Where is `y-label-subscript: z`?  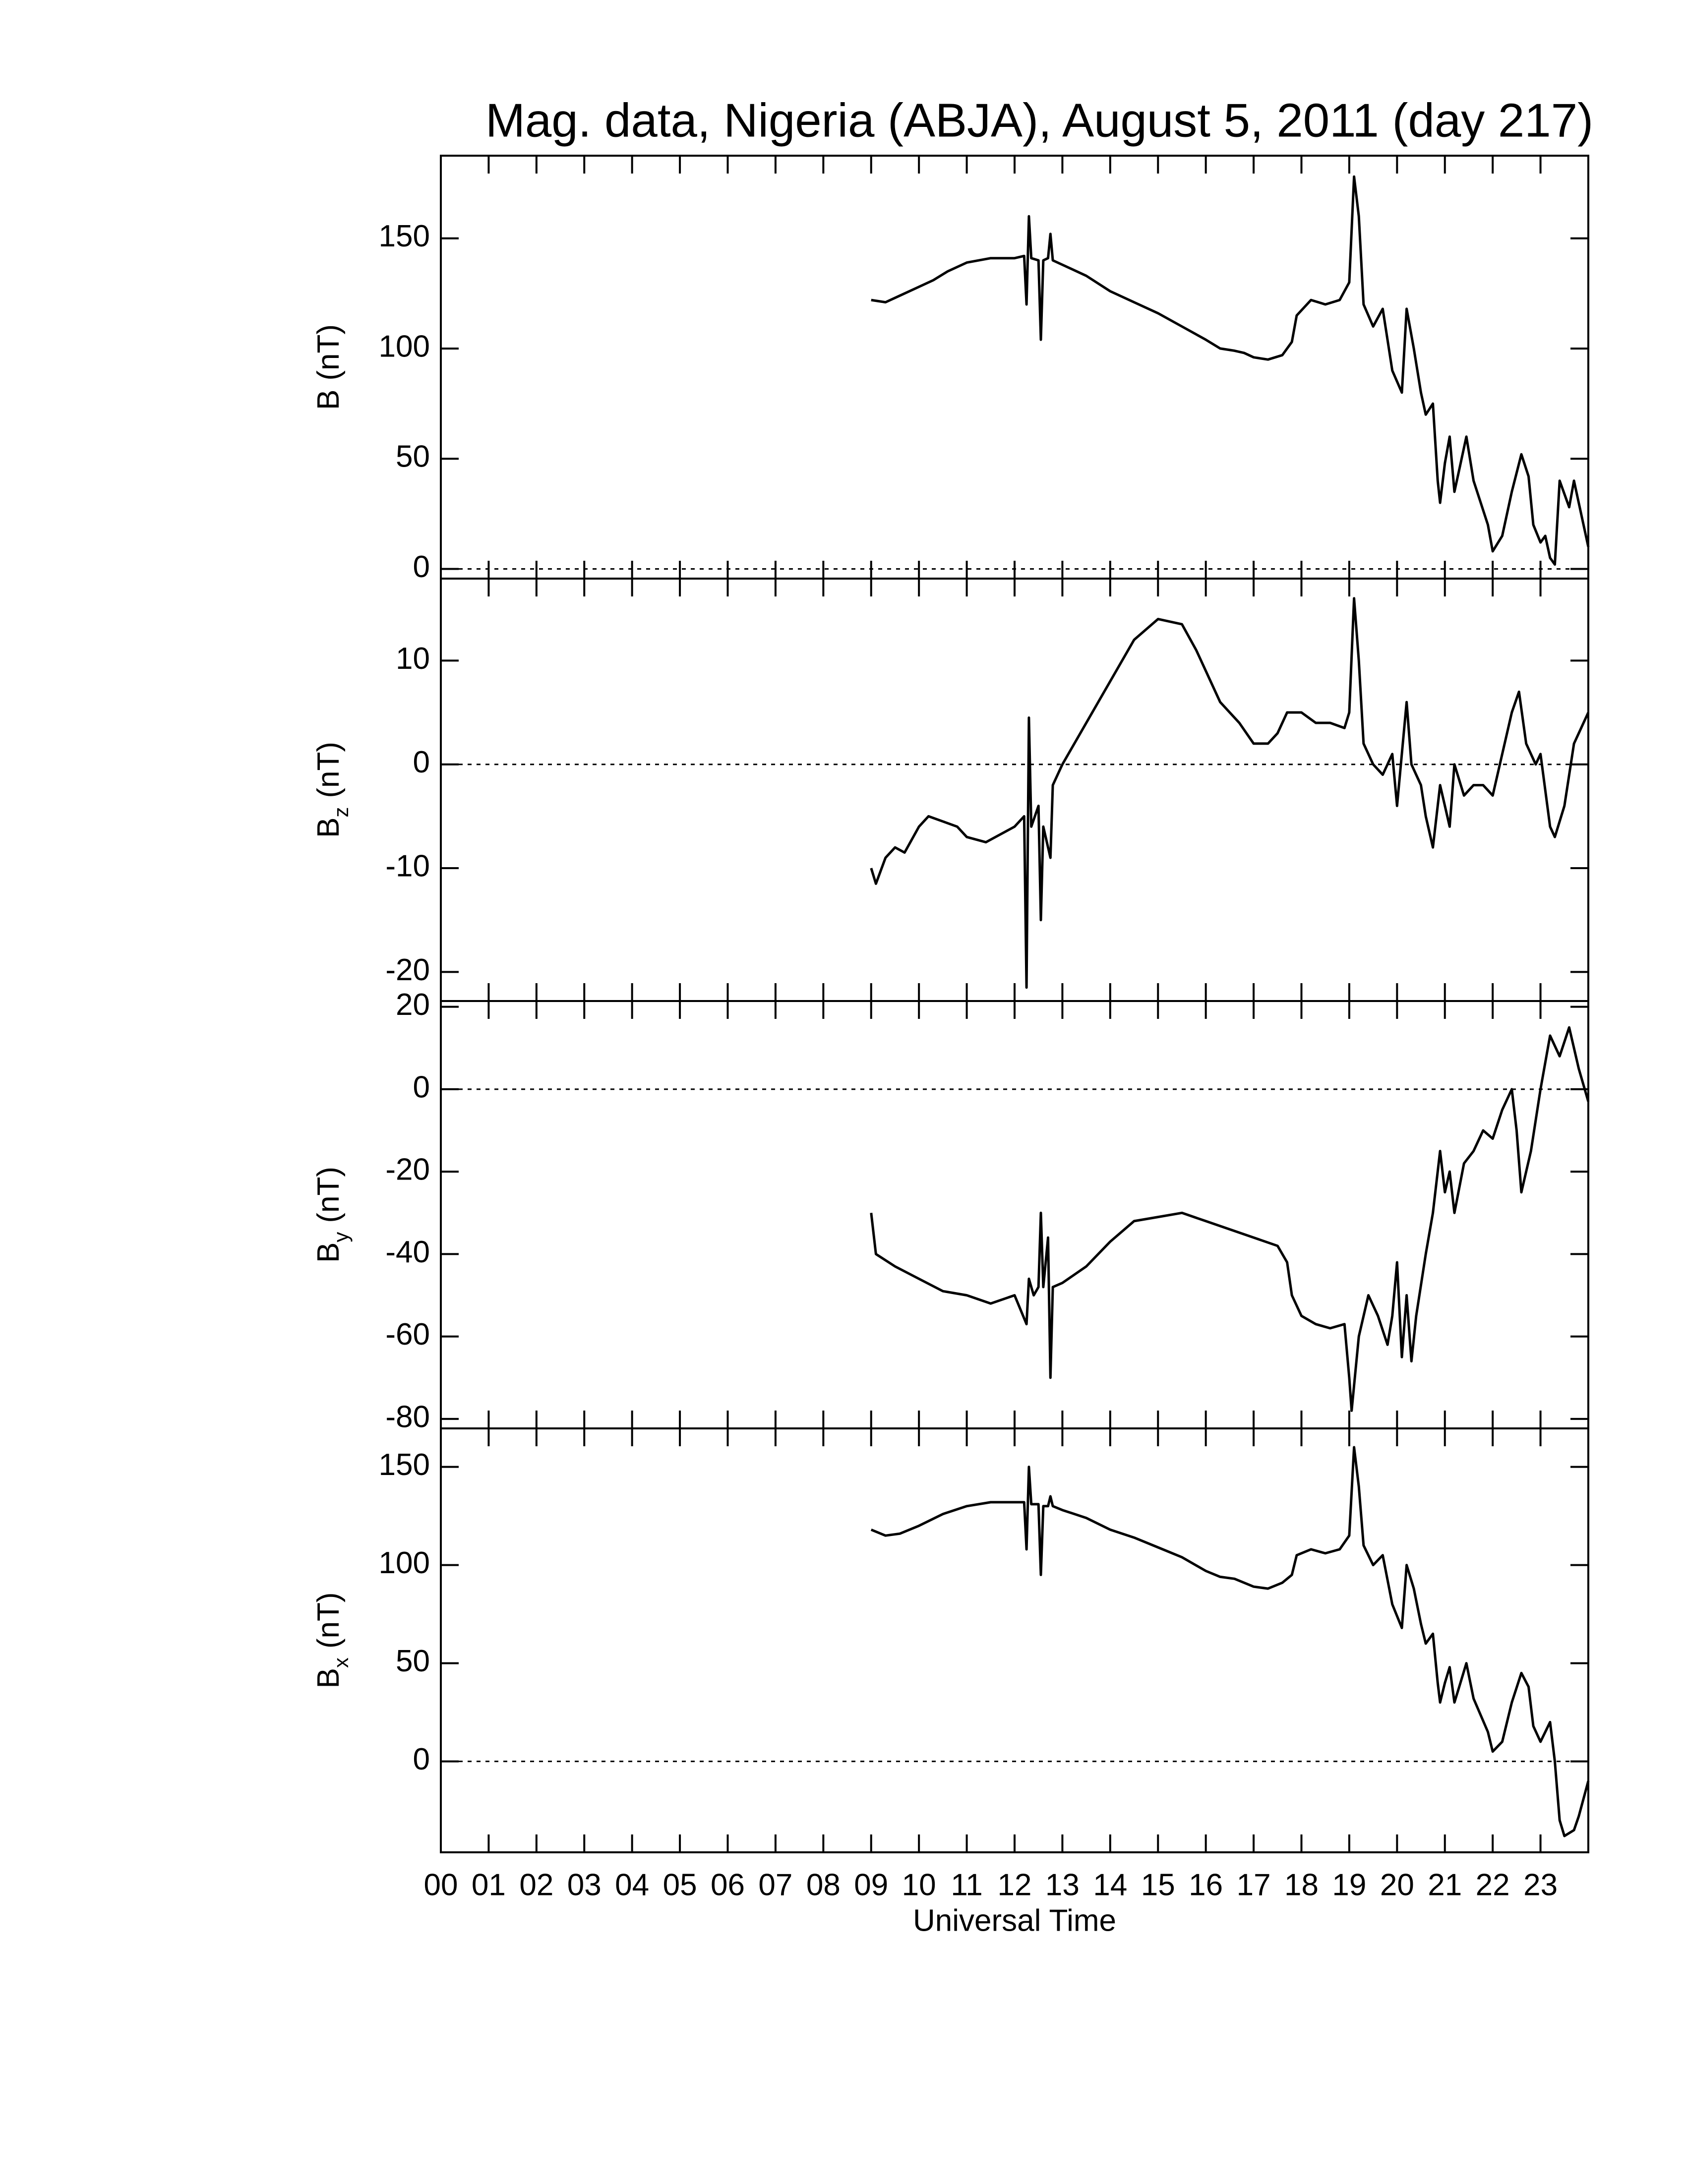
y-label-subscript: z is located at coordinates (341, 812).